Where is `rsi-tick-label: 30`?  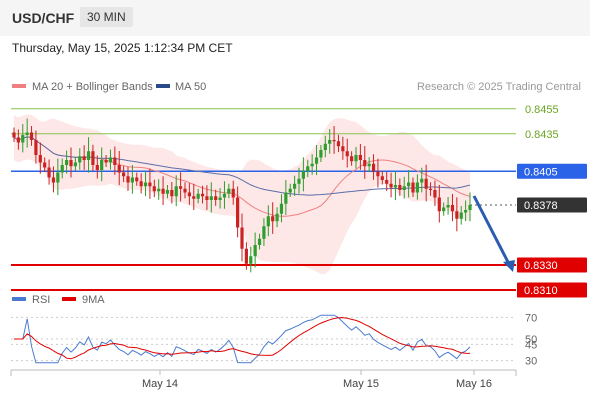 rsi-tick-label: 30 is located at coordinates (531, 362).